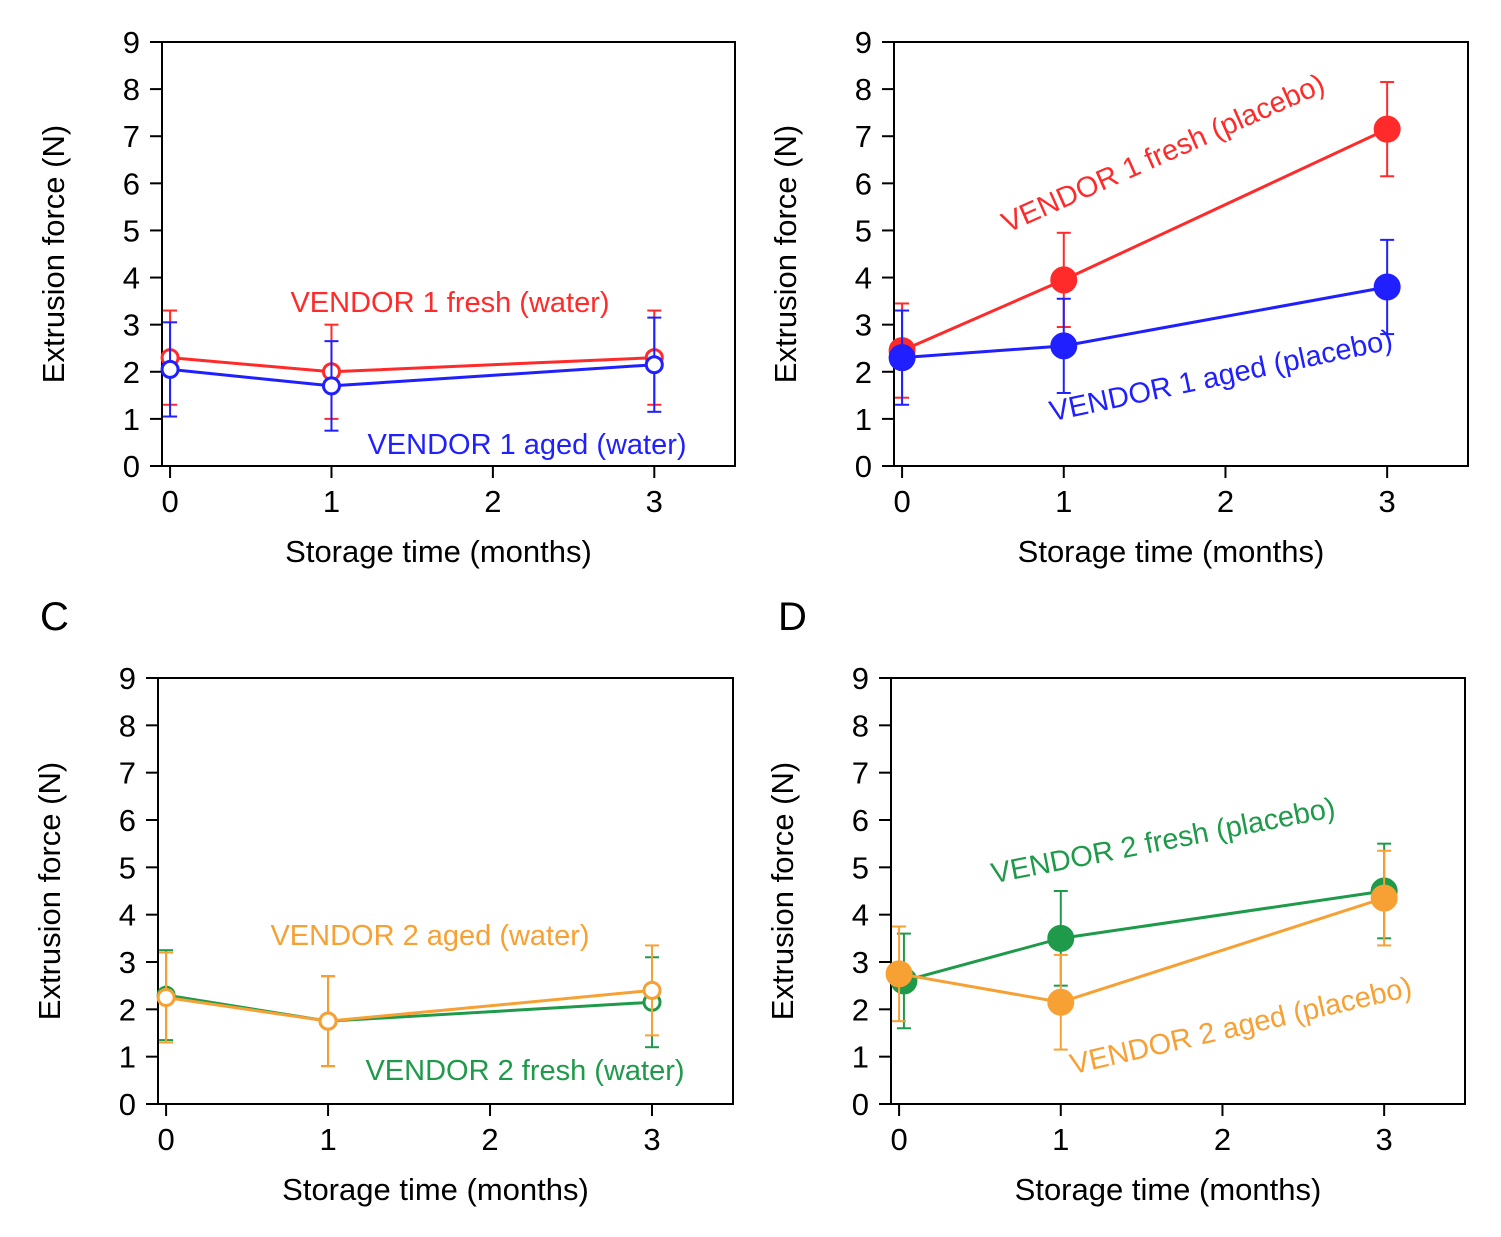 Image resolution: width=1501 pixels, height=1237 pixels. I want to click on panel-letter: C, so click(54, 617).